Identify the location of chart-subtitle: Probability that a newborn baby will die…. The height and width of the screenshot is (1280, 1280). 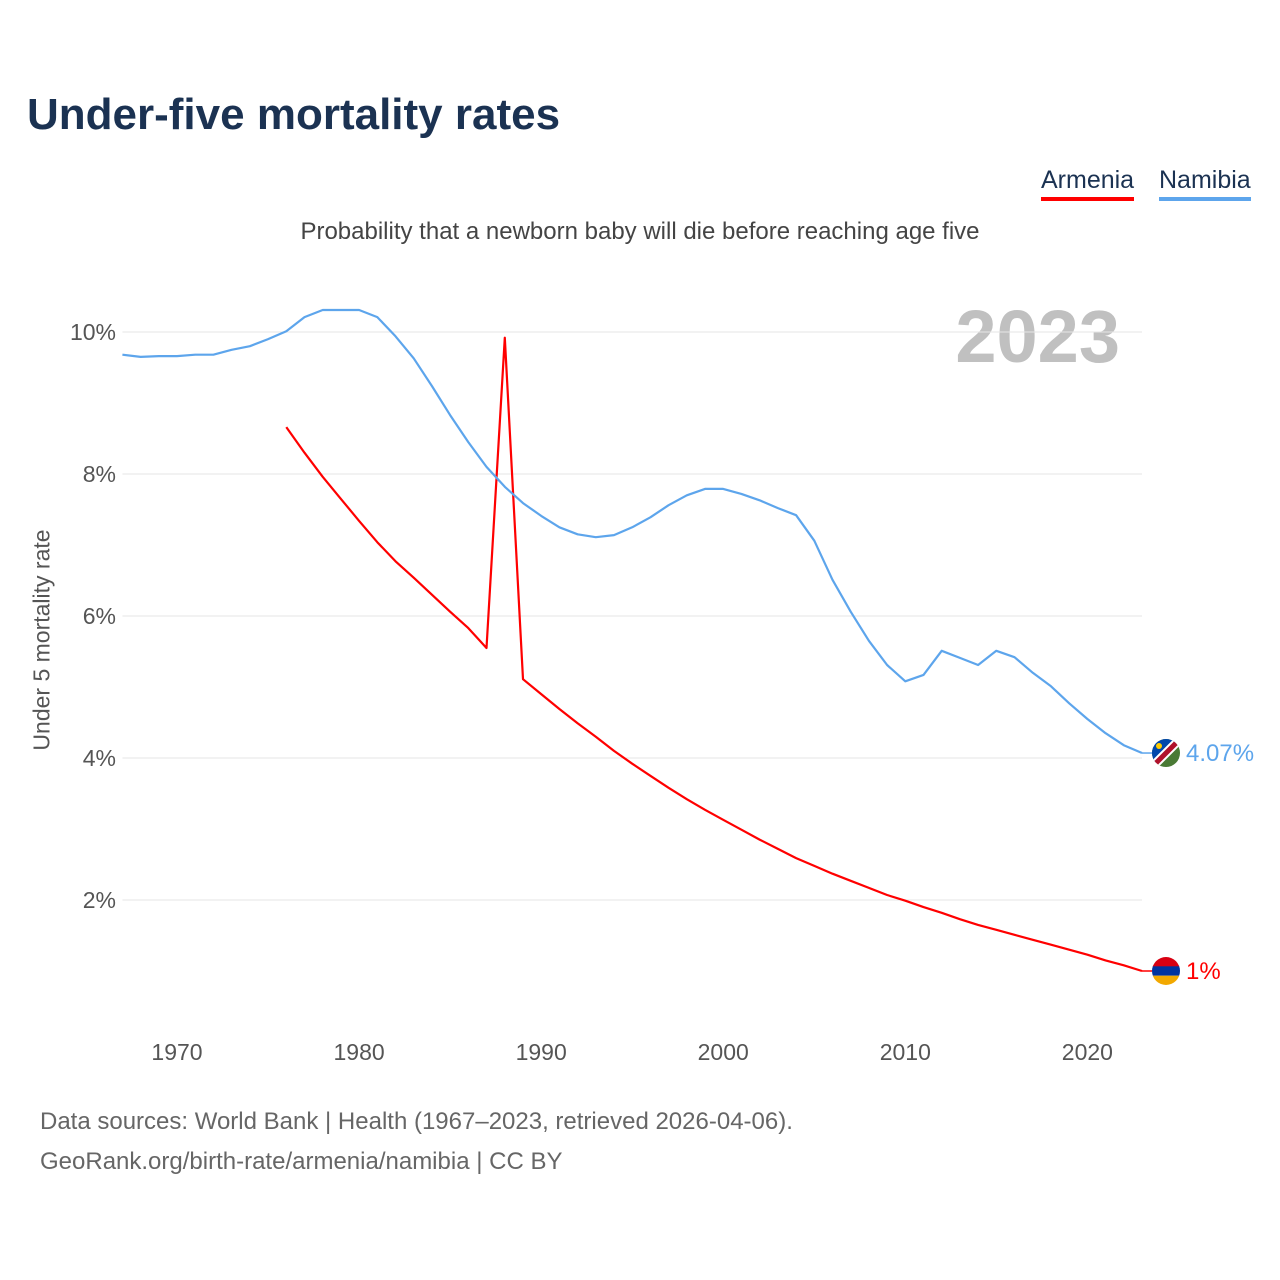
(640, 231).